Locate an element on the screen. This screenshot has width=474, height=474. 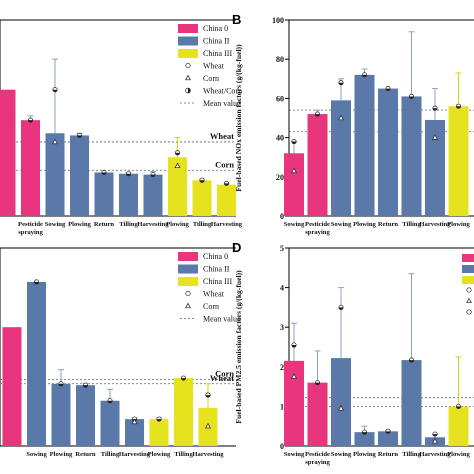
panel-1-legend-swatch is located at coordinates (188, 28).